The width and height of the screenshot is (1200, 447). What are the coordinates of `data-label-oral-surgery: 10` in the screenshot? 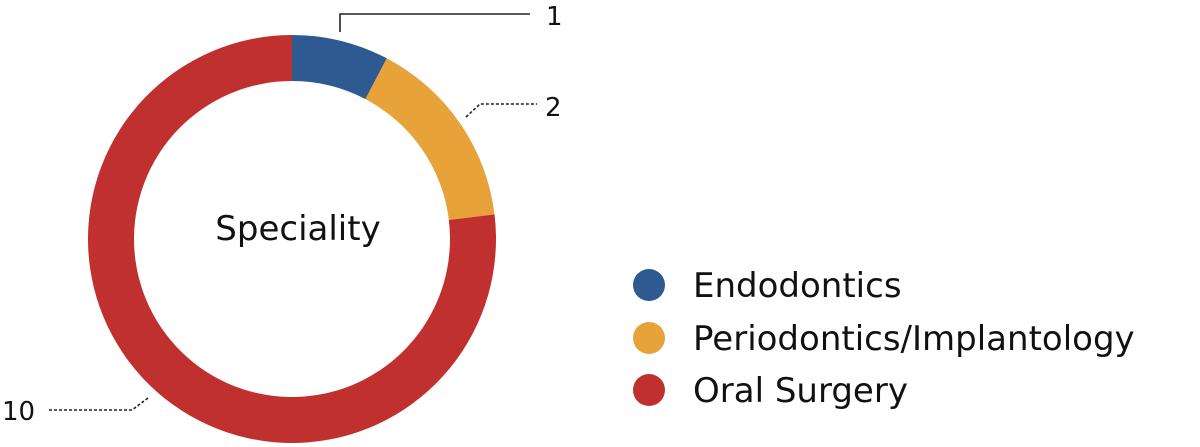 It's located at (18, 412).